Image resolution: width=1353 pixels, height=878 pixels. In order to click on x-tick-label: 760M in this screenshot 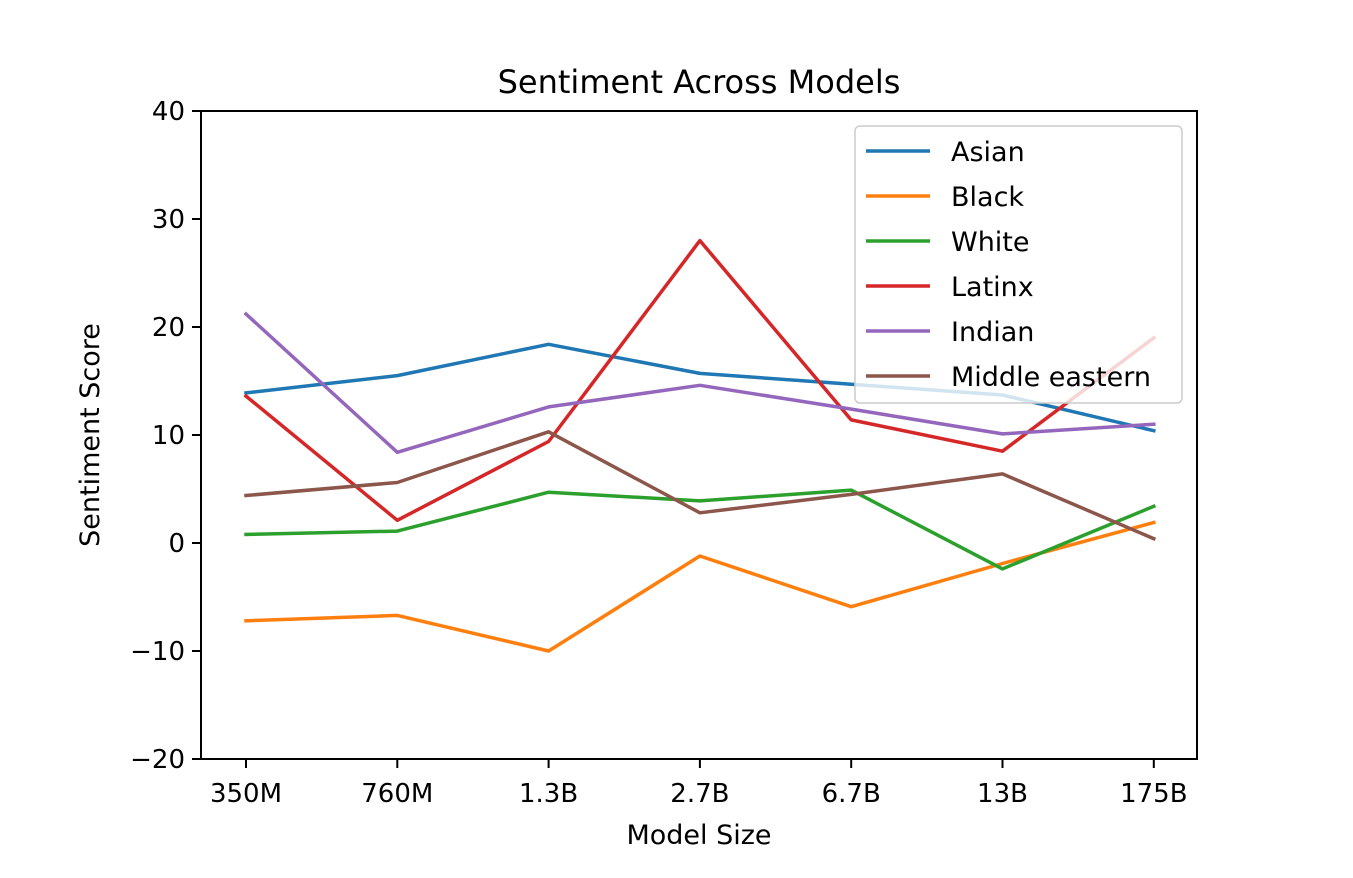, I will do `click(397, 794)`.